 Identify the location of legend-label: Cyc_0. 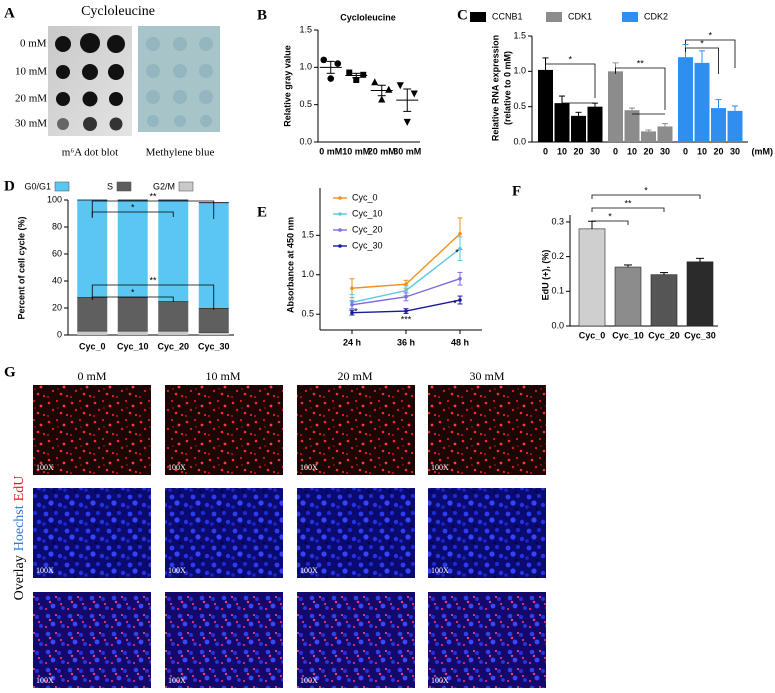
(365, 197).